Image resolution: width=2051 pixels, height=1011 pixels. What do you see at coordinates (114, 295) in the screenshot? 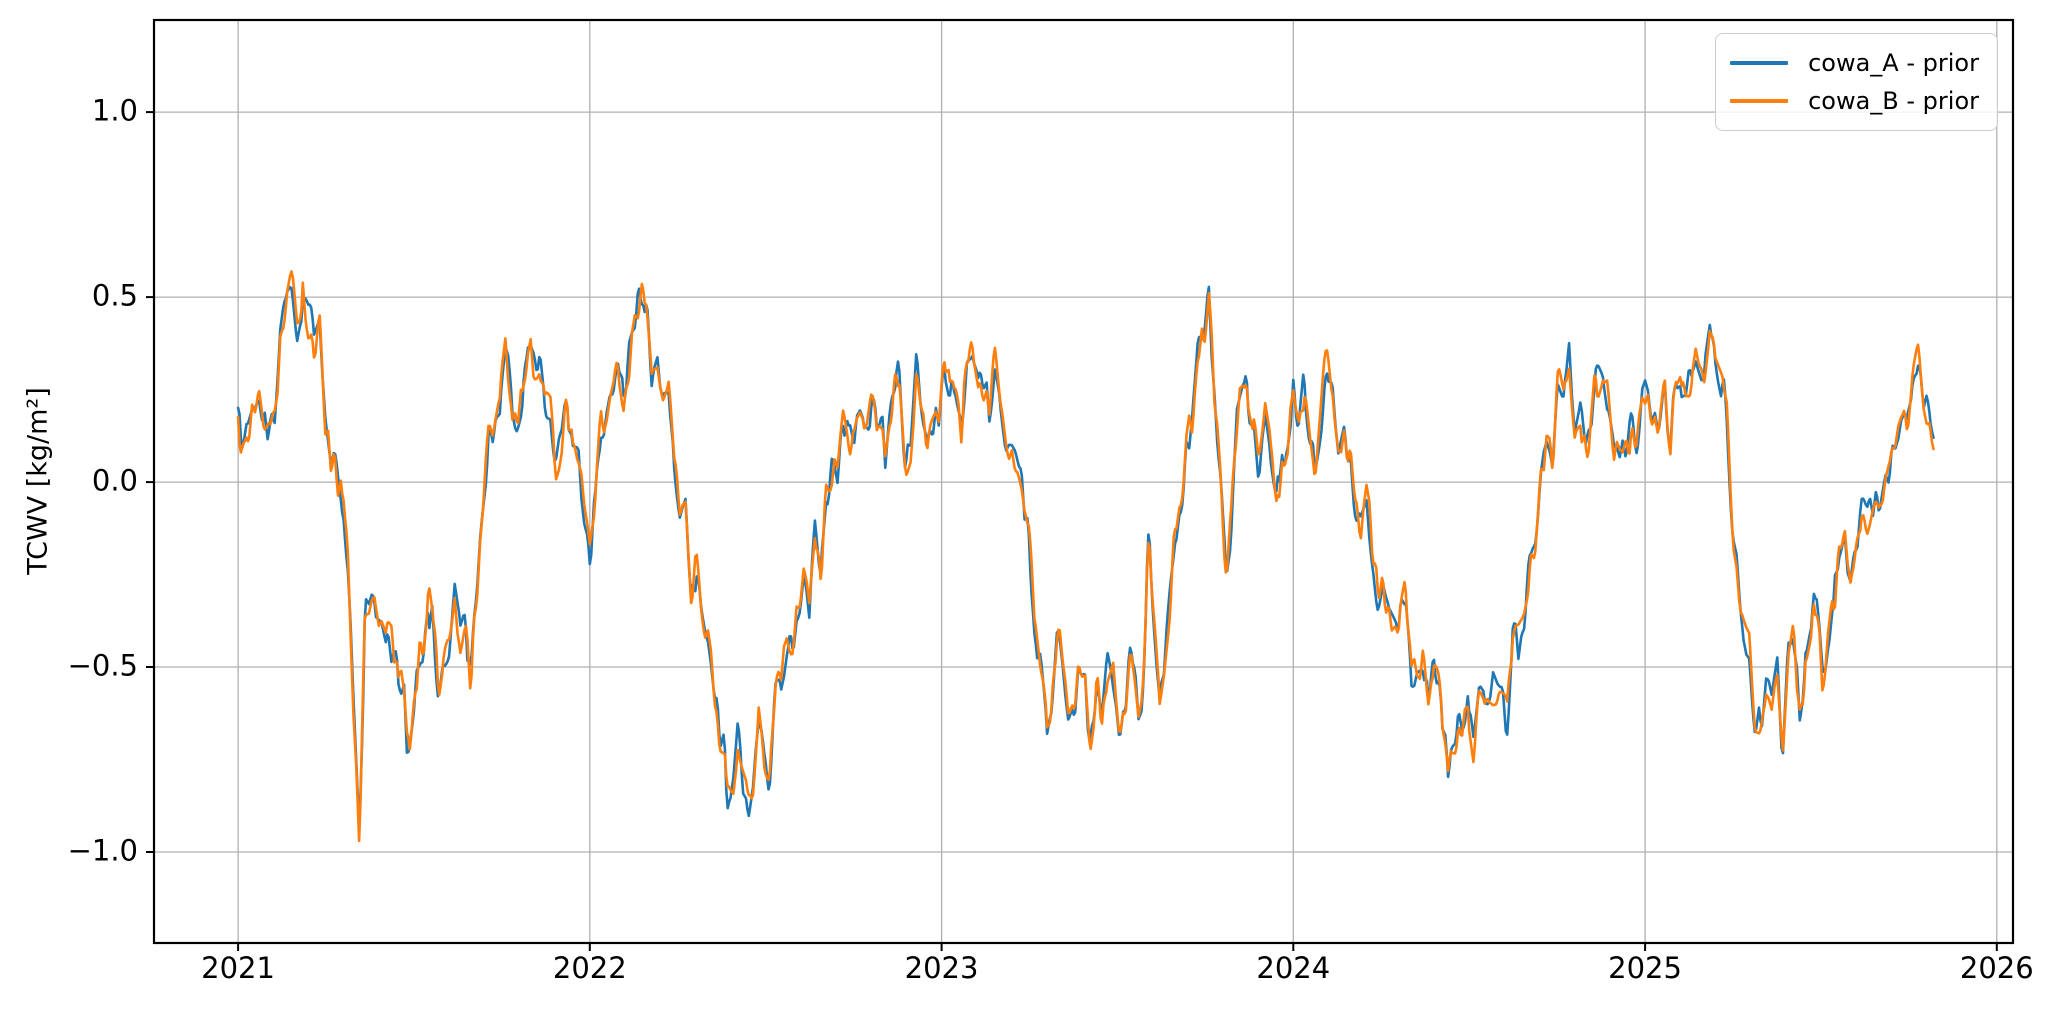
I see `y-tick-0.5: 0.5` at bounding box center [114, 295].